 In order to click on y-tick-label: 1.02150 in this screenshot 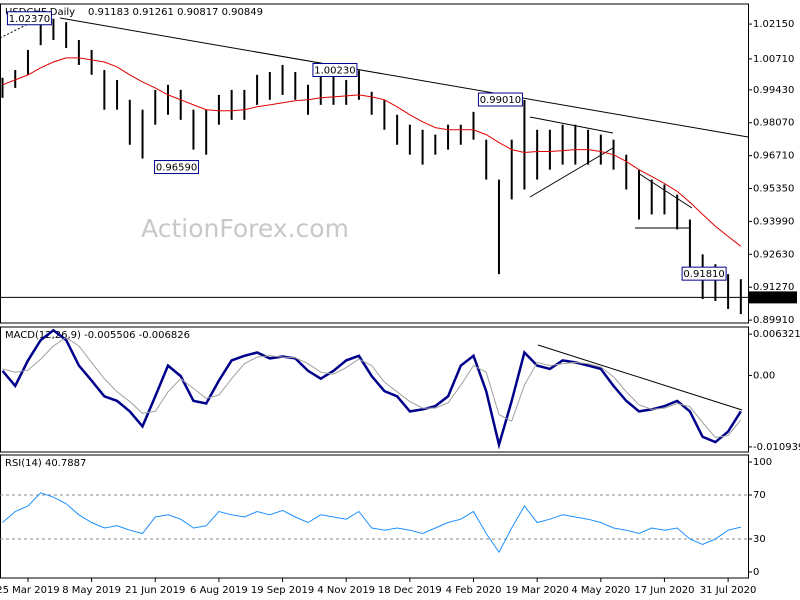, I will do `click(773, 24)`.